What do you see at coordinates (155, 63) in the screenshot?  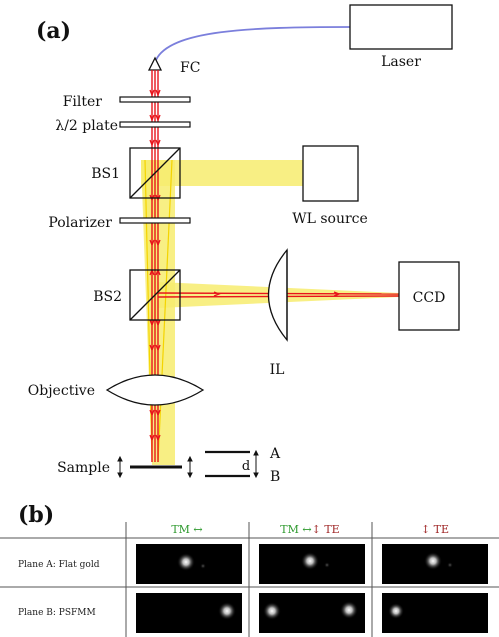 I see `fiber-coupler-icon` at bounding box center [155, 63].